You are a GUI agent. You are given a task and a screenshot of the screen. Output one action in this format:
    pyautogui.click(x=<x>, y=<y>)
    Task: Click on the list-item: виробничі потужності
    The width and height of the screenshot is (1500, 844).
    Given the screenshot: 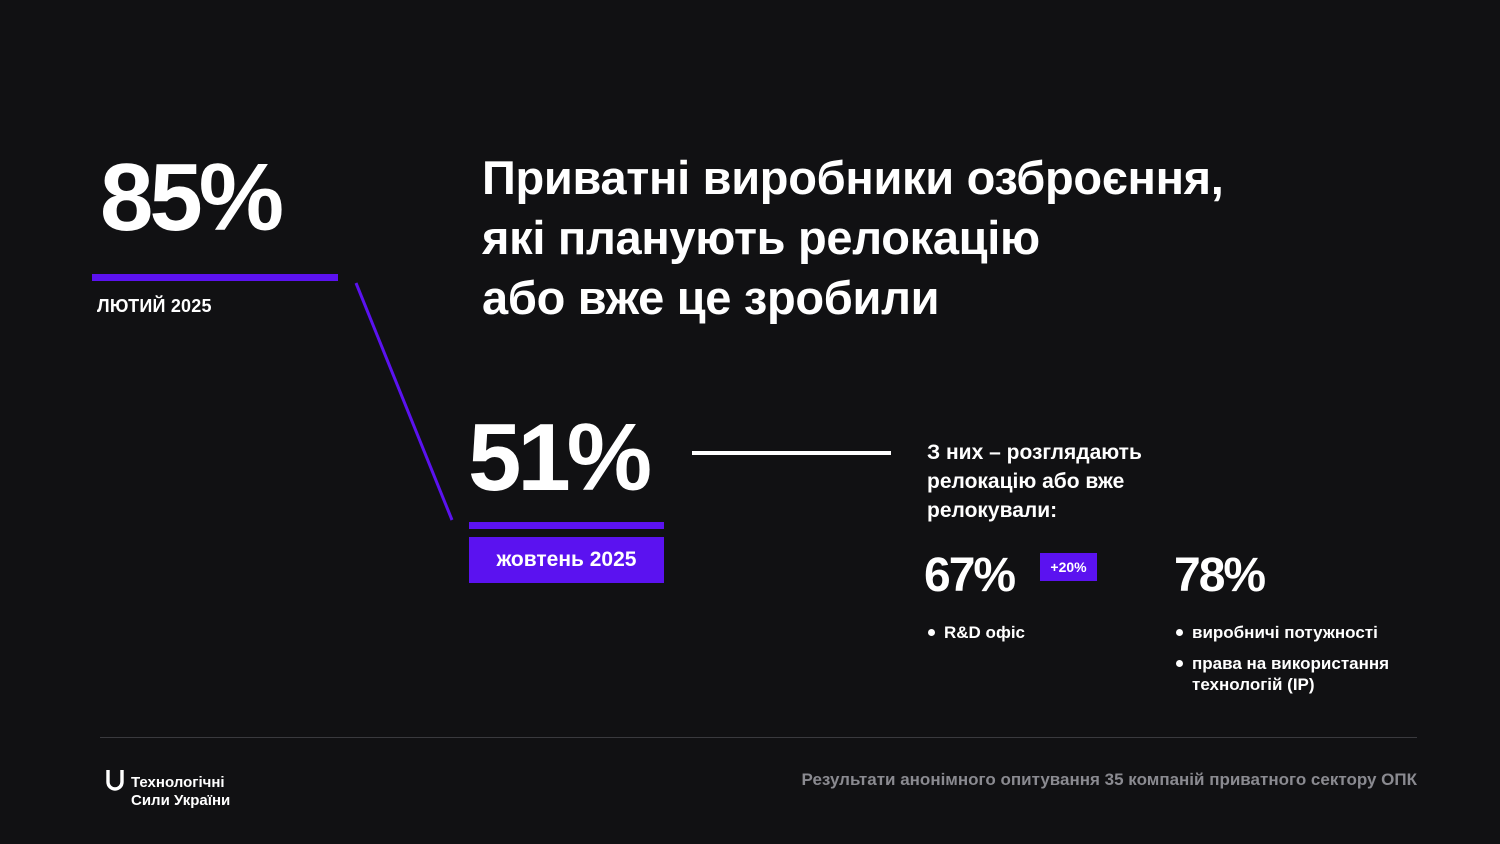 What is the action you would take?
    pyautogui.click(x=1299, y=632)
    